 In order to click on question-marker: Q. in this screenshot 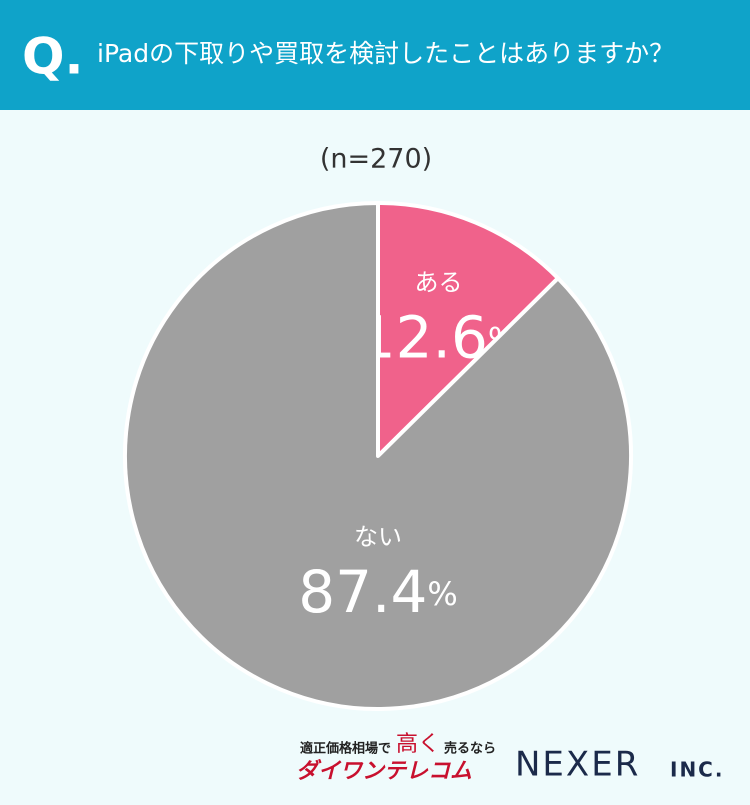, I will do `click(53, 57)`.